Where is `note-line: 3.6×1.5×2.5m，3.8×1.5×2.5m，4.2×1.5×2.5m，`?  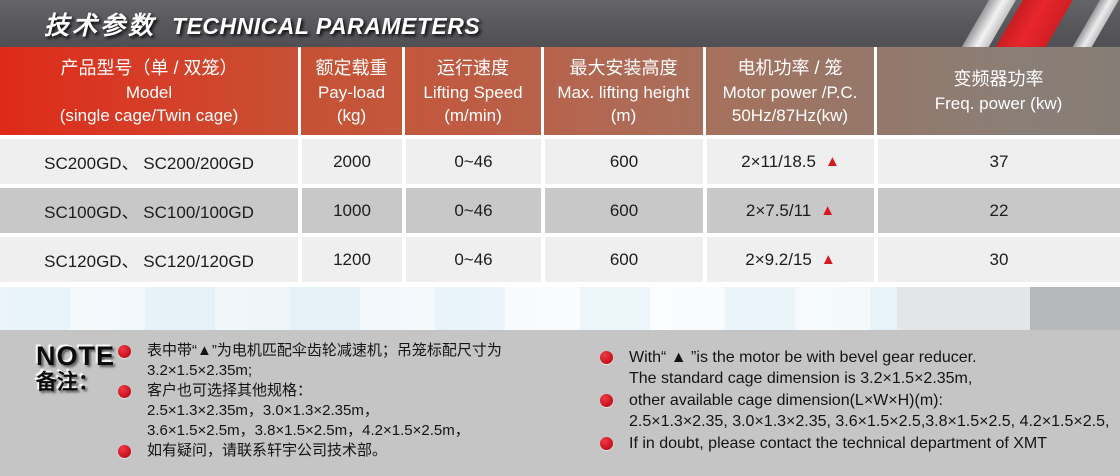 note-line: 3.6×1.5×2.5m，3.8×1.5×2.5m，4.2×1.5×2.5m， is located at coordinates (308, 430).